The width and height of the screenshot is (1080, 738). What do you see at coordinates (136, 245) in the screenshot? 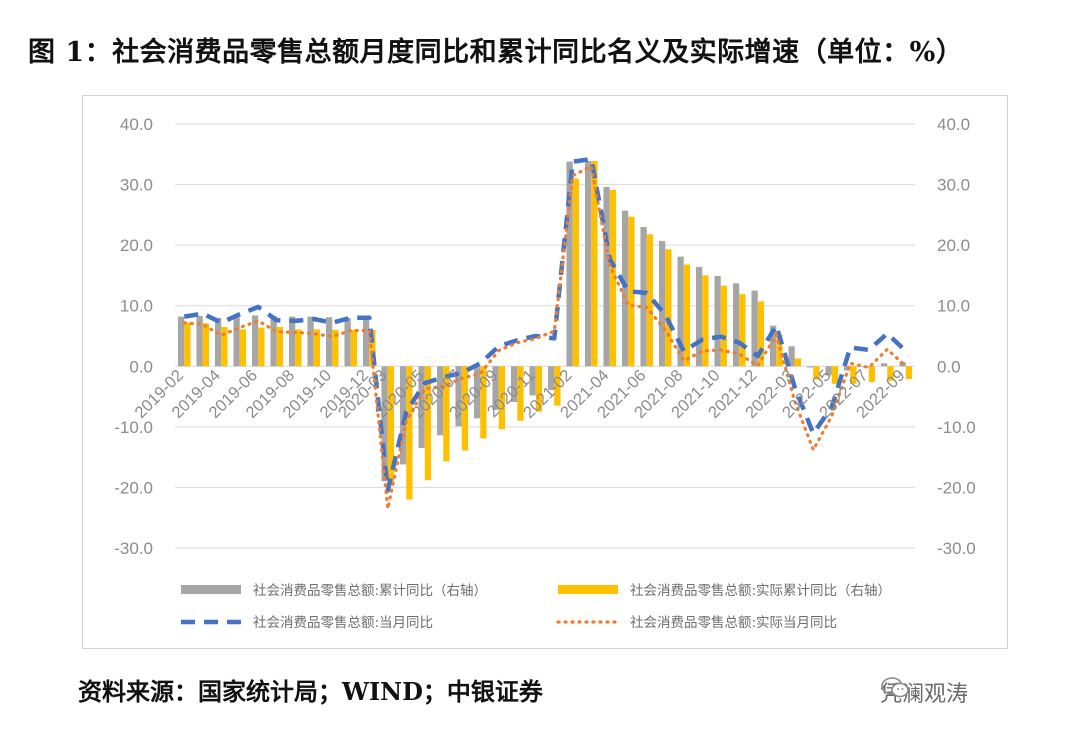
I see `y-tick-label-left: 20.0` at bounding box center [136, 245].